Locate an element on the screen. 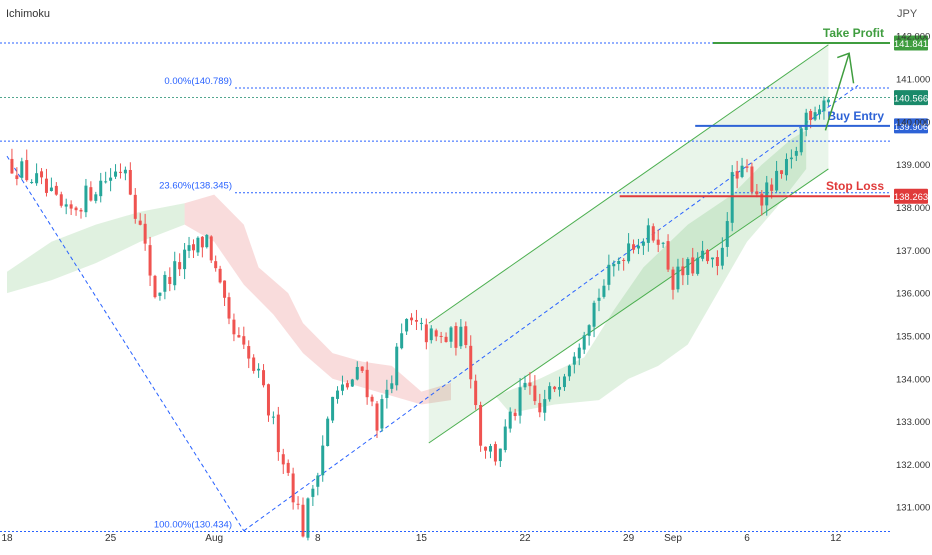 The width and height of the screenshot is (932, 555). y-tick-label-1: 132.000 is located at coordinates (913, 465).